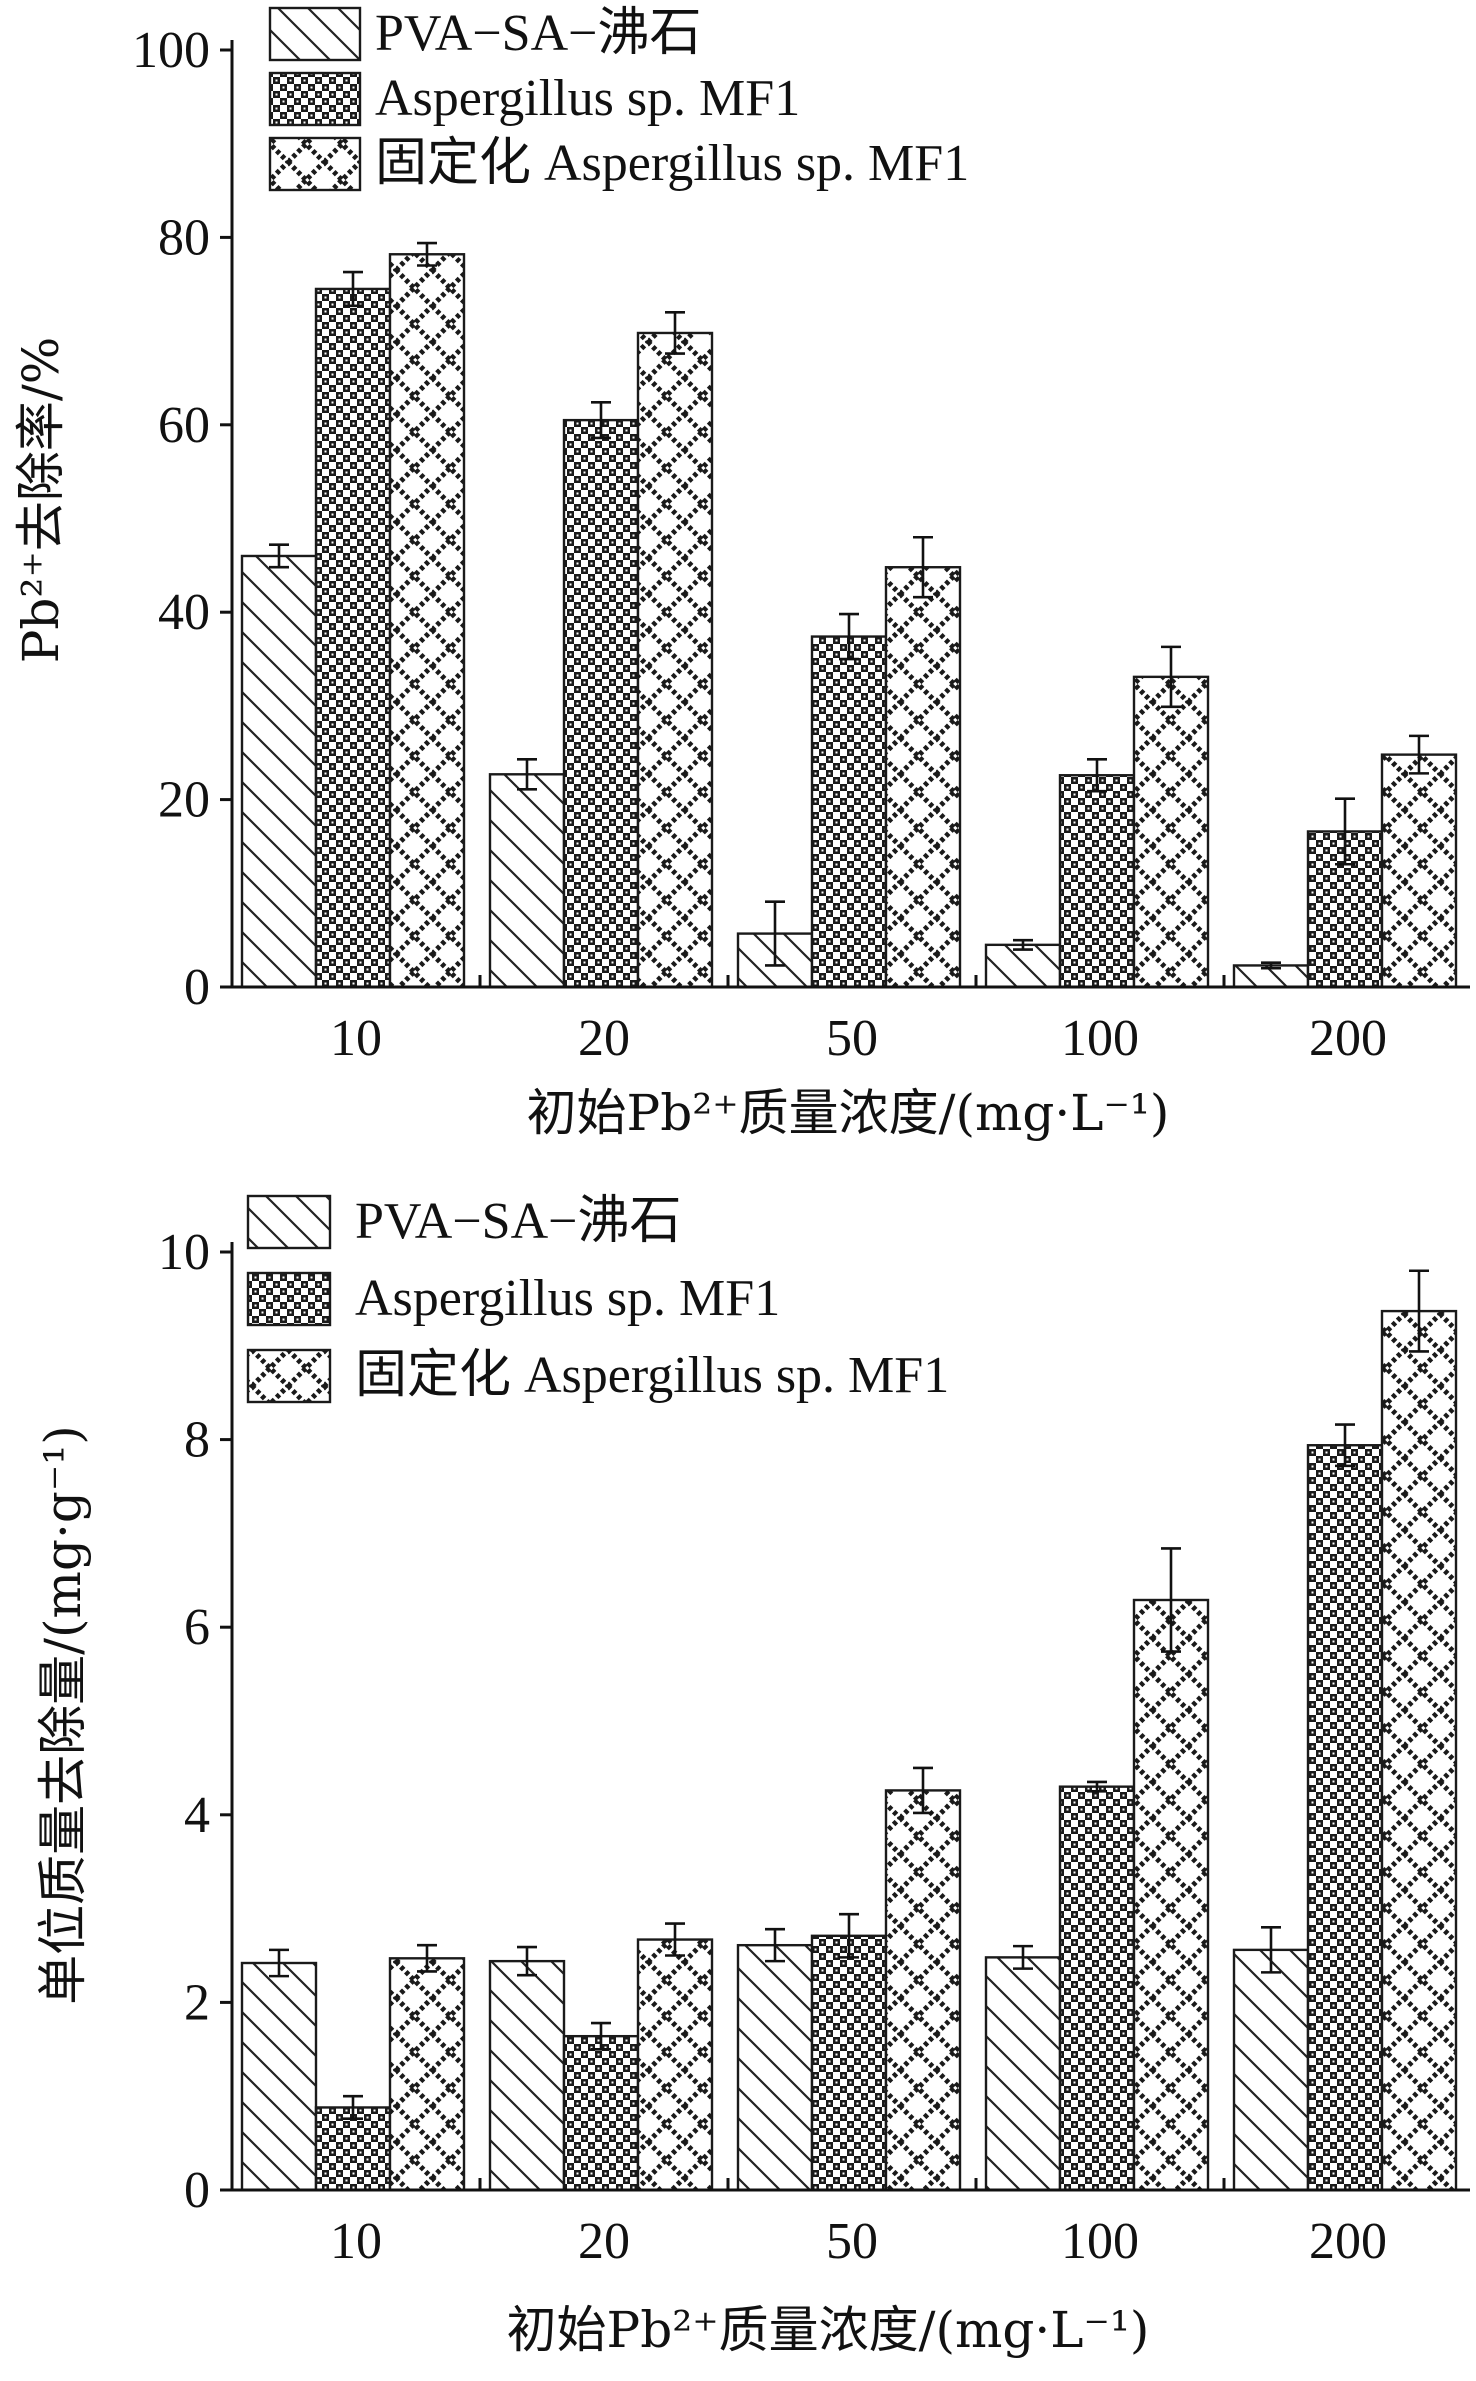 The image size is (1476, 2381). What do you see at coordinates (171, 50) in the screenshot?
I see `y-tick-label: 100` at bounding box center [171, 50].